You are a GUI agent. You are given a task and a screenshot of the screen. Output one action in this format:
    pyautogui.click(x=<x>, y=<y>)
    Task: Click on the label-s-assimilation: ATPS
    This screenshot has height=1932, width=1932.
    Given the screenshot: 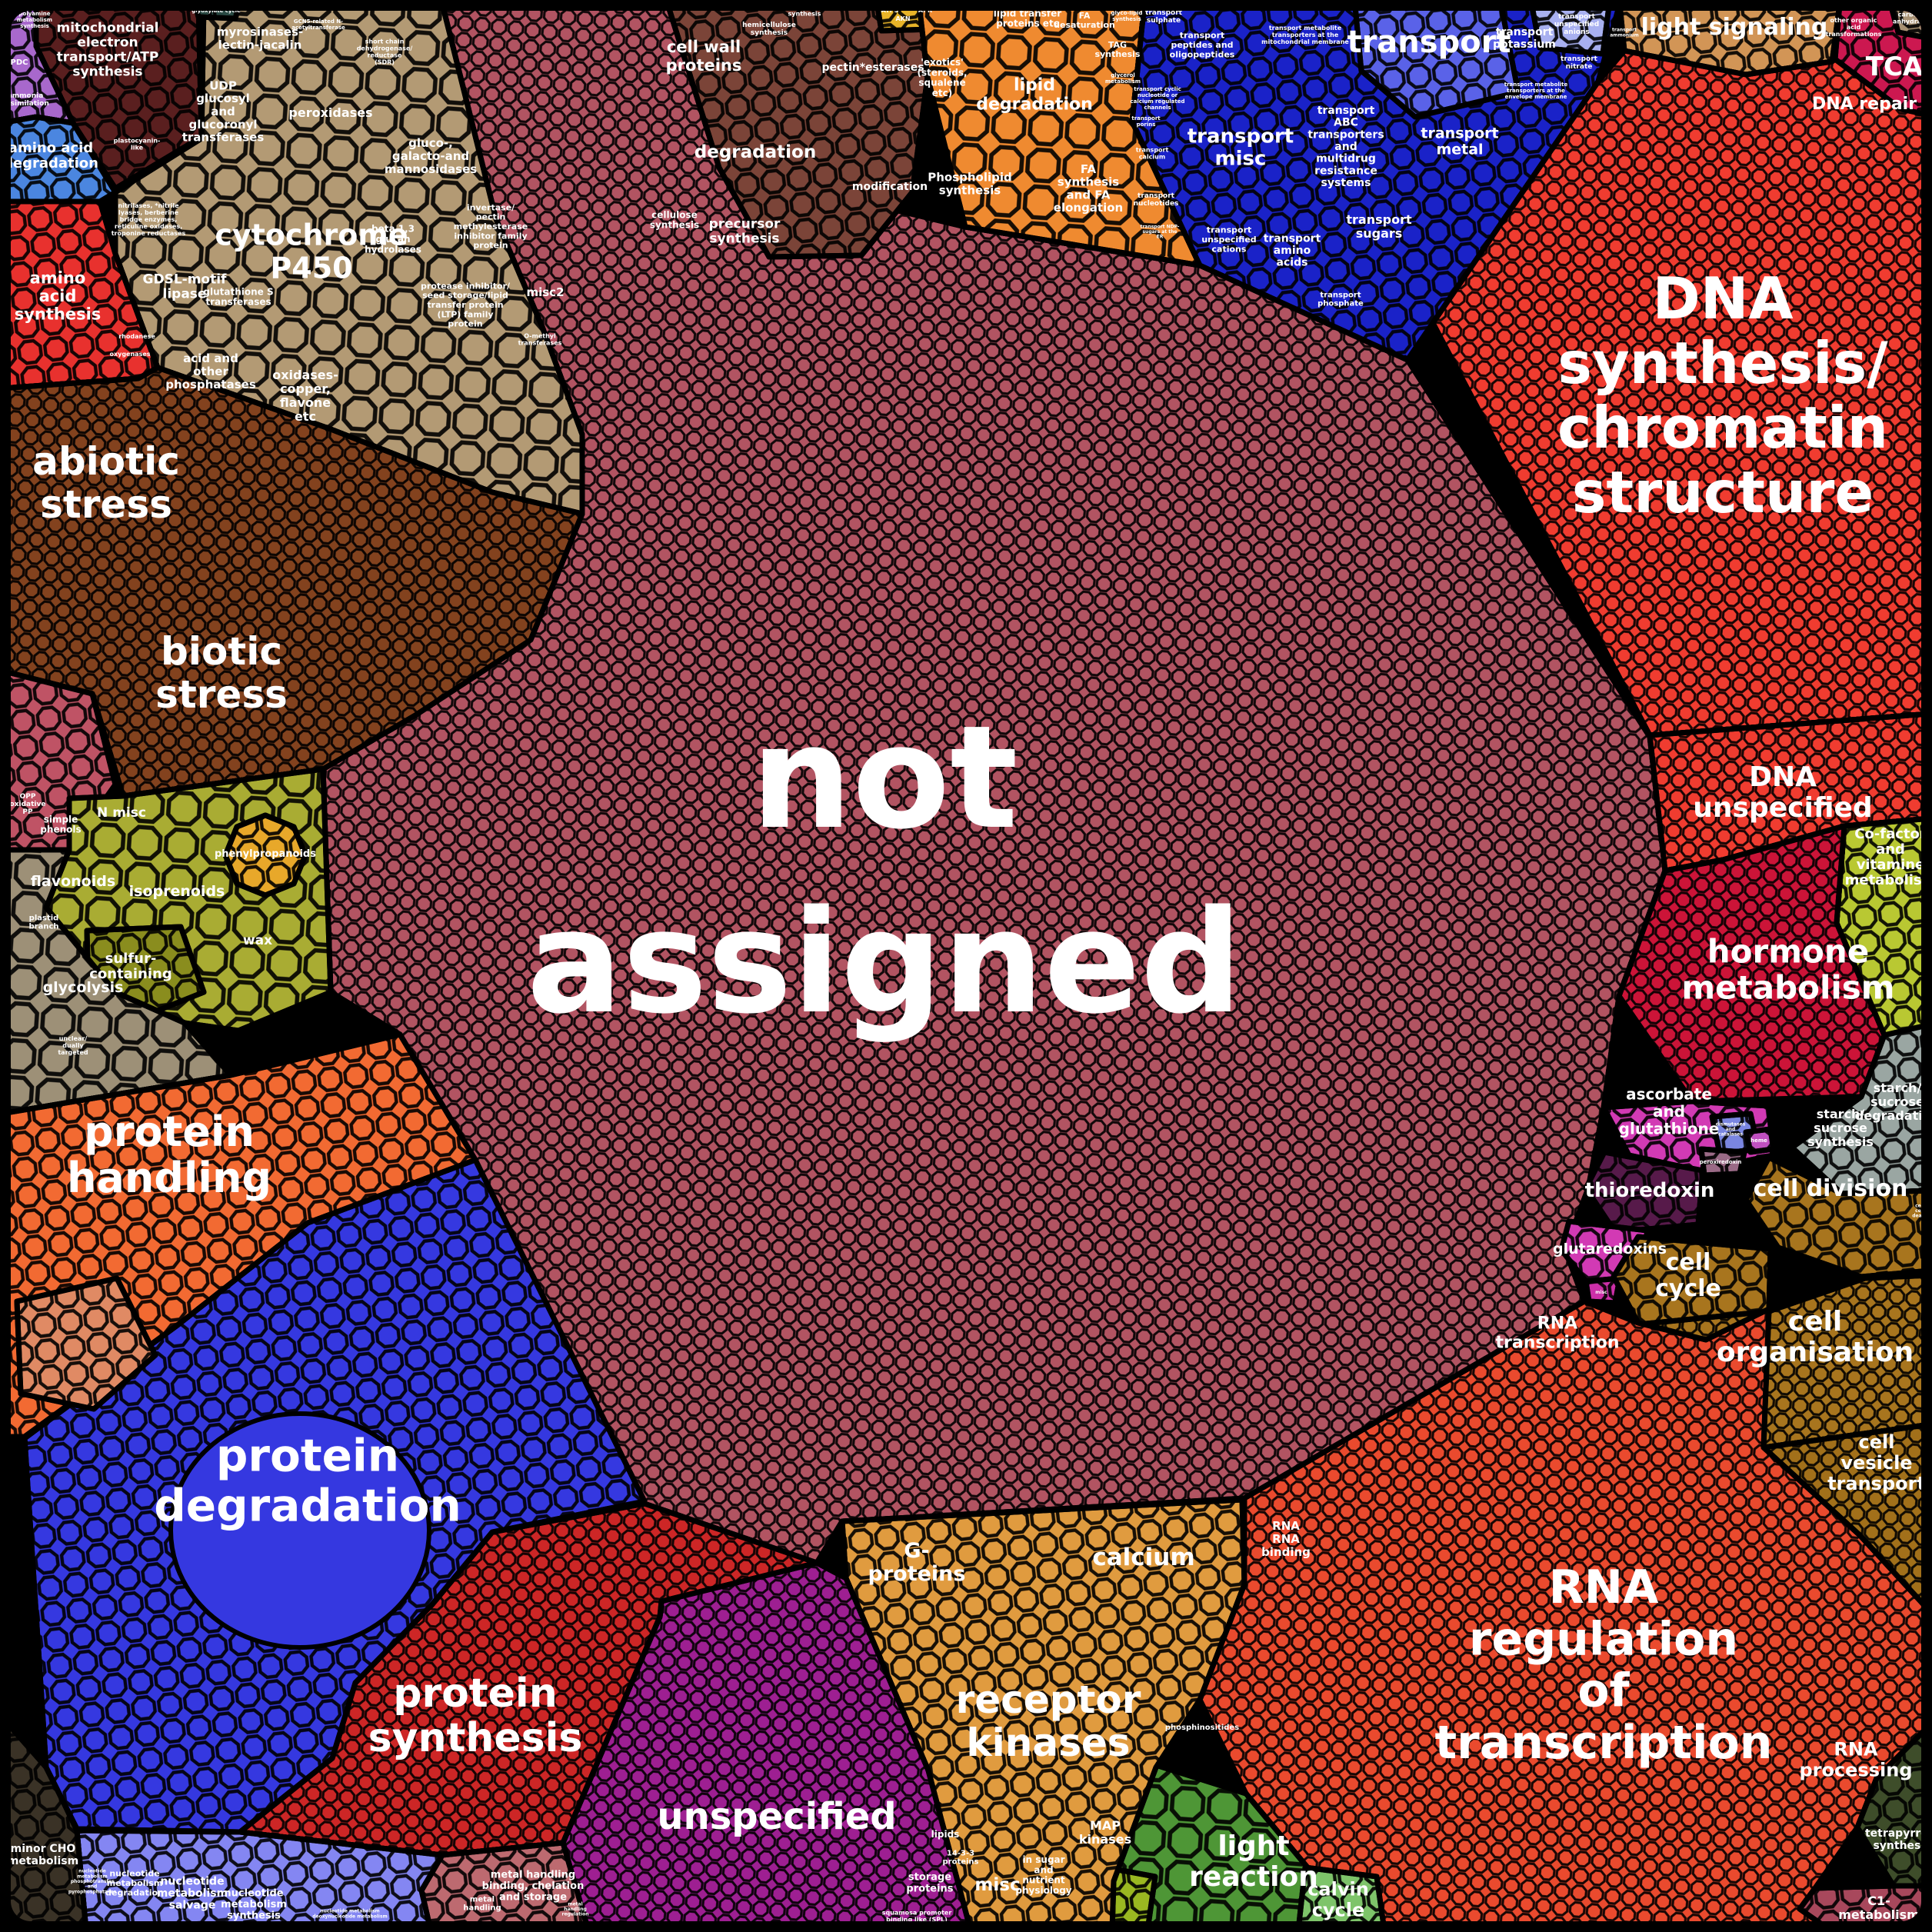 What is the action you would take?
    pyautogui.click(x=890, y=10)
    